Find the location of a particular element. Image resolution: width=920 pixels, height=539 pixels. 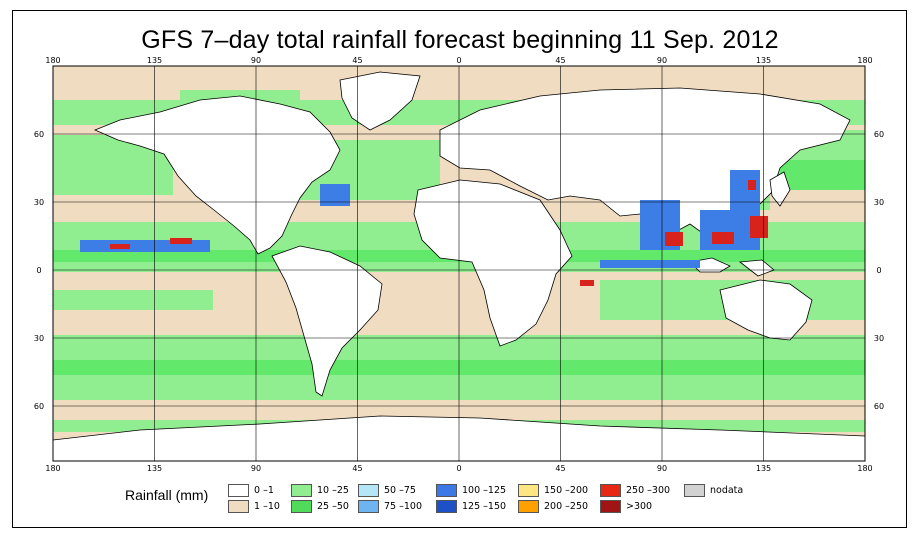

legend-label: 125 –150 is located at coordinates (484, 506).